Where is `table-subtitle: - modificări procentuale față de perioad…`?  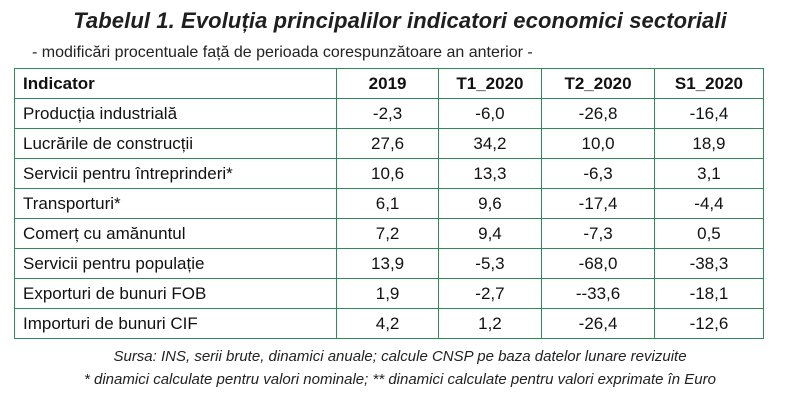 table-subtitle: - modificări procentuale față de perioad… is located at coordinates (282, 52).